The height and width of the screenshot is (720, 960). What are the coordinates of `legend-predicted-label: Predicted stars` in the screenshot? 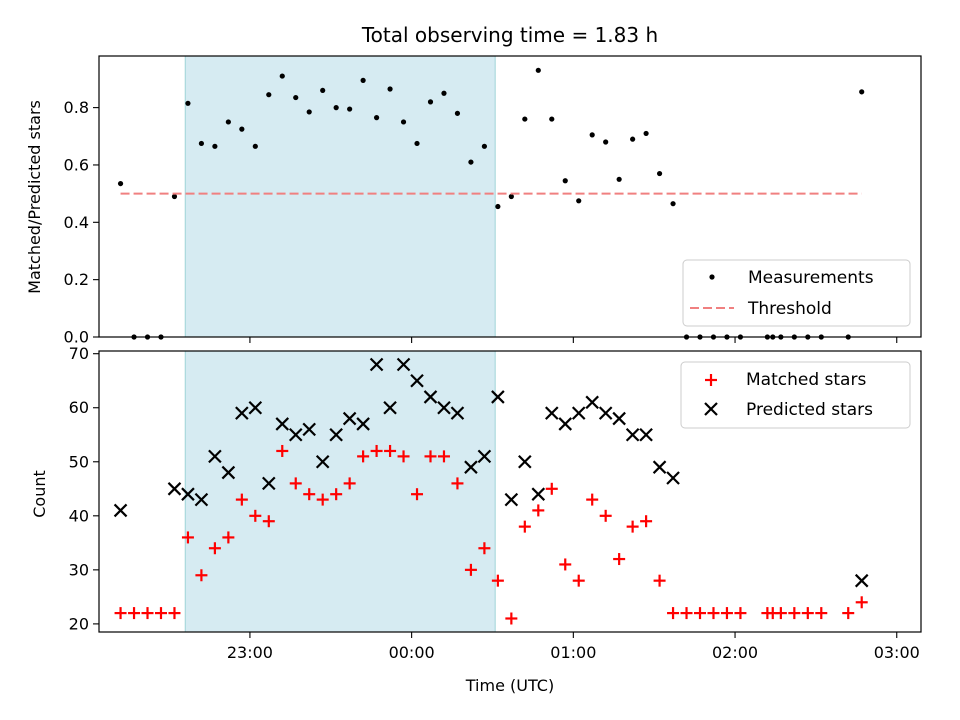 It's located at (809, 410).